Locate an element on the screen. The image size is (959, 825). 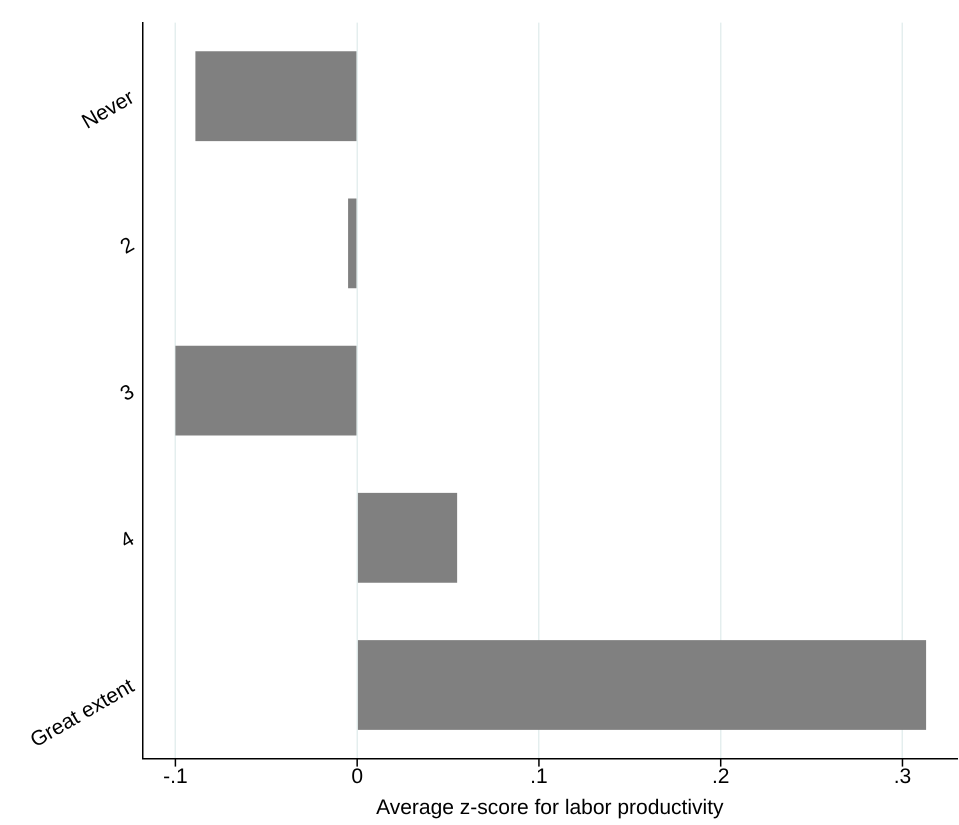
y-tick-label: 2 is located at coordinates (127, 245).